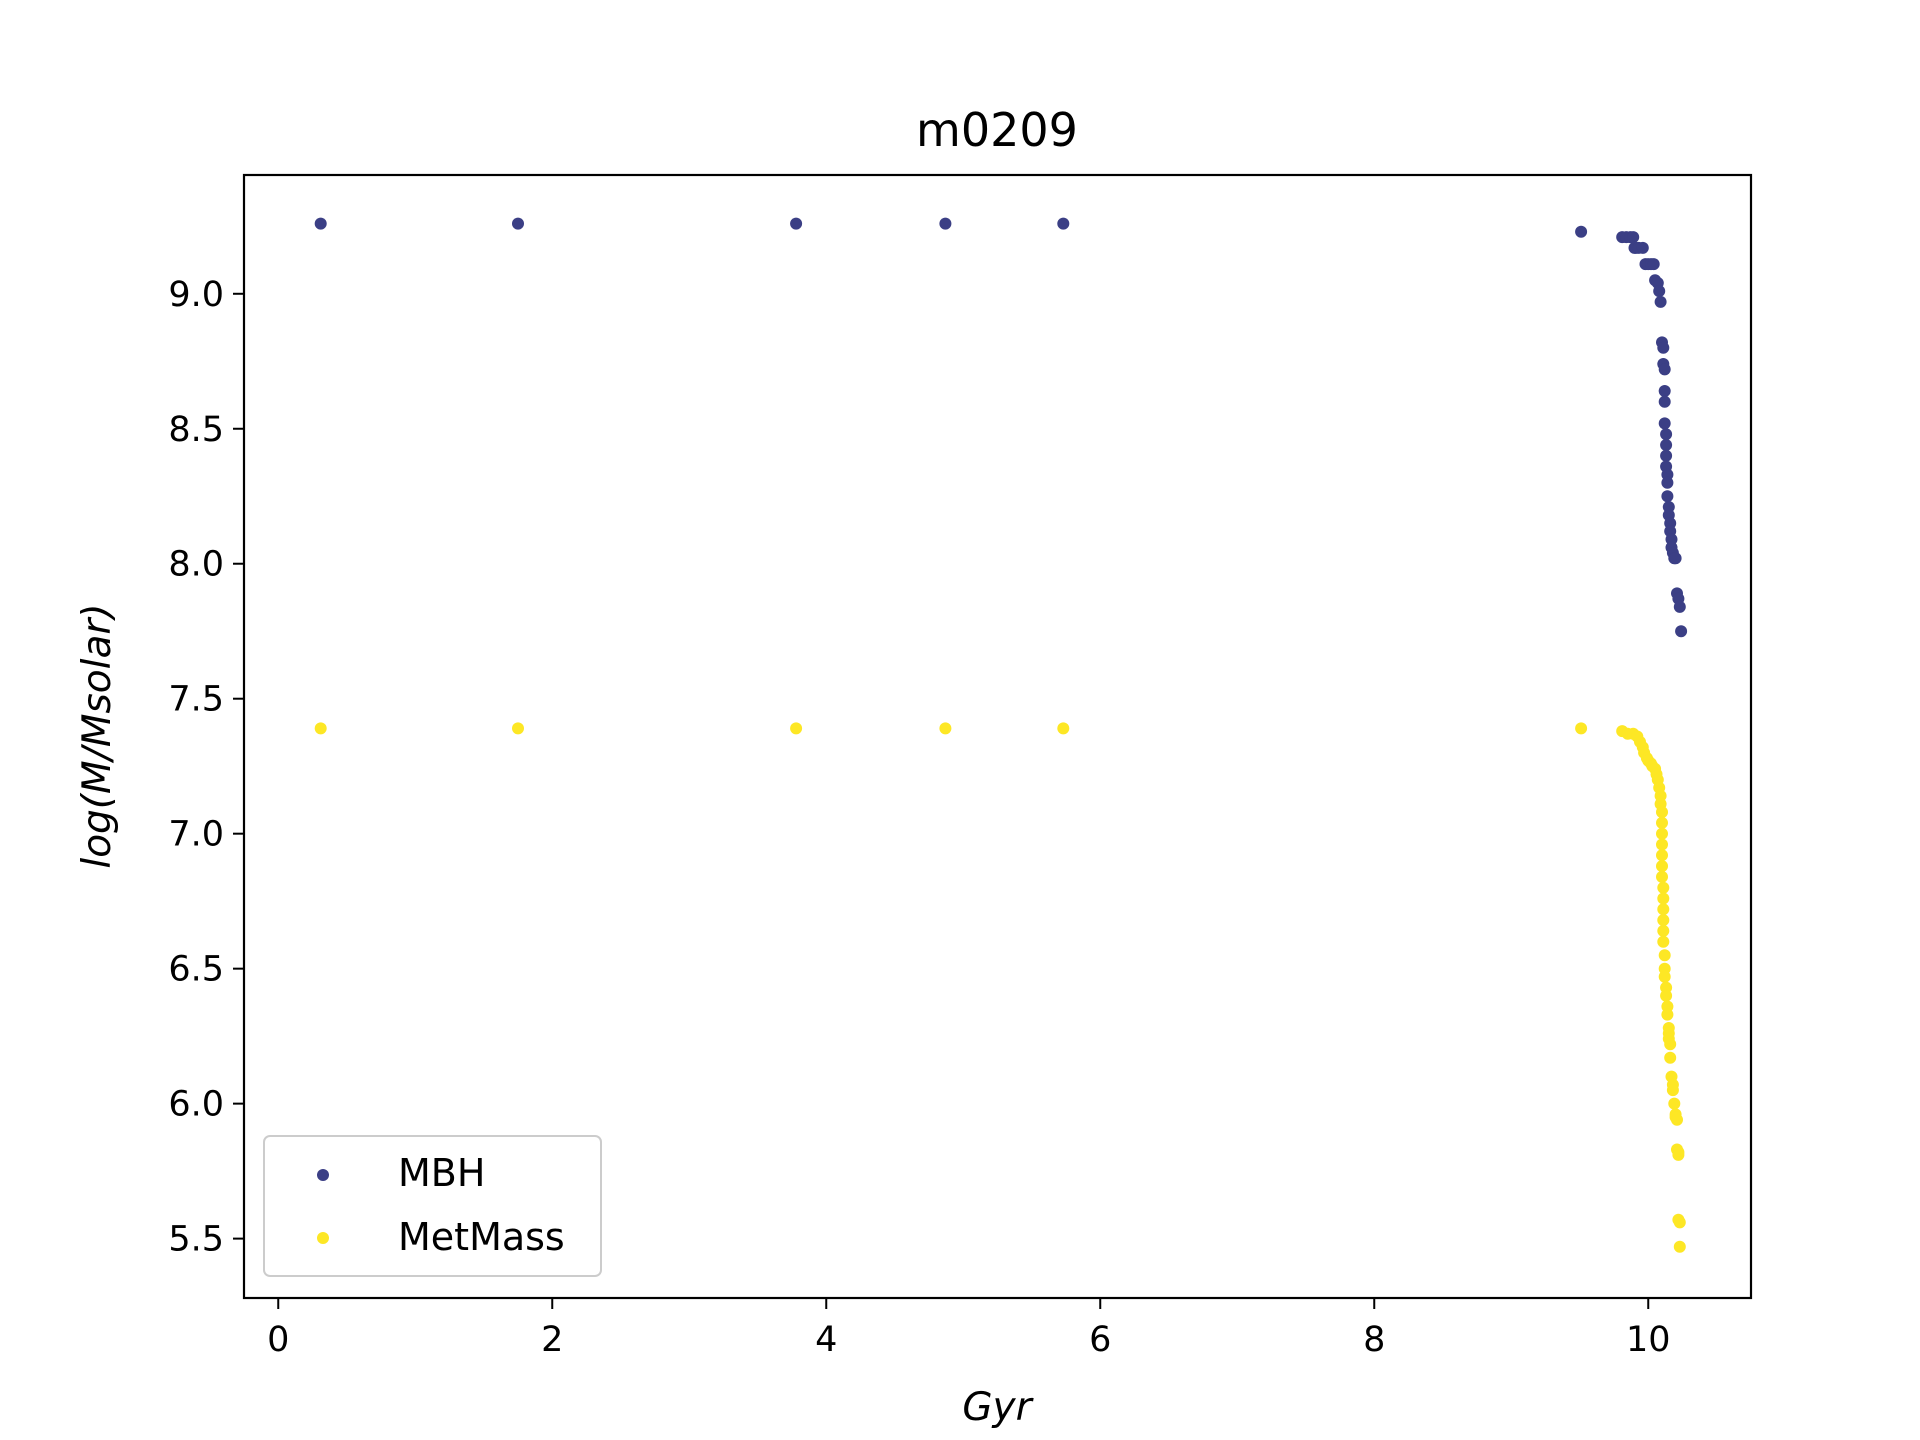 The height and width of the screenshot is (1440, 1920). Describe the element at coordinates (196, 835) in the screenshot. I see `y-tick-label-7-0: 7.0` at that location.